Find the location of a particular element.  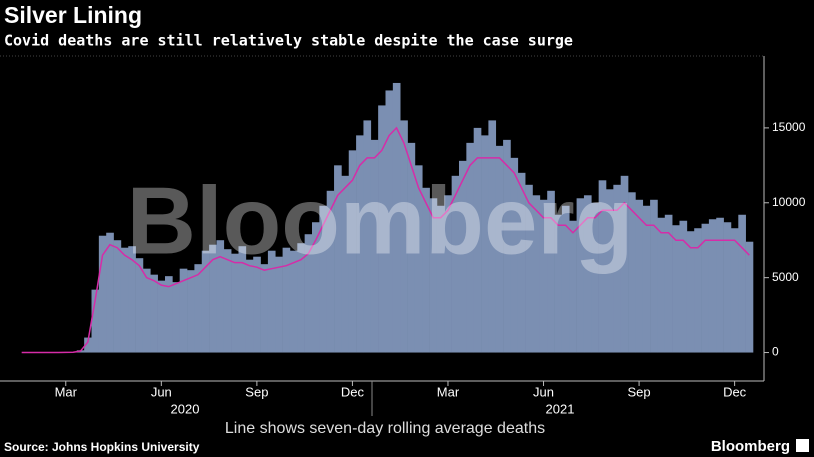

watermark: Bloomberg is located at coordinates (380, 220).